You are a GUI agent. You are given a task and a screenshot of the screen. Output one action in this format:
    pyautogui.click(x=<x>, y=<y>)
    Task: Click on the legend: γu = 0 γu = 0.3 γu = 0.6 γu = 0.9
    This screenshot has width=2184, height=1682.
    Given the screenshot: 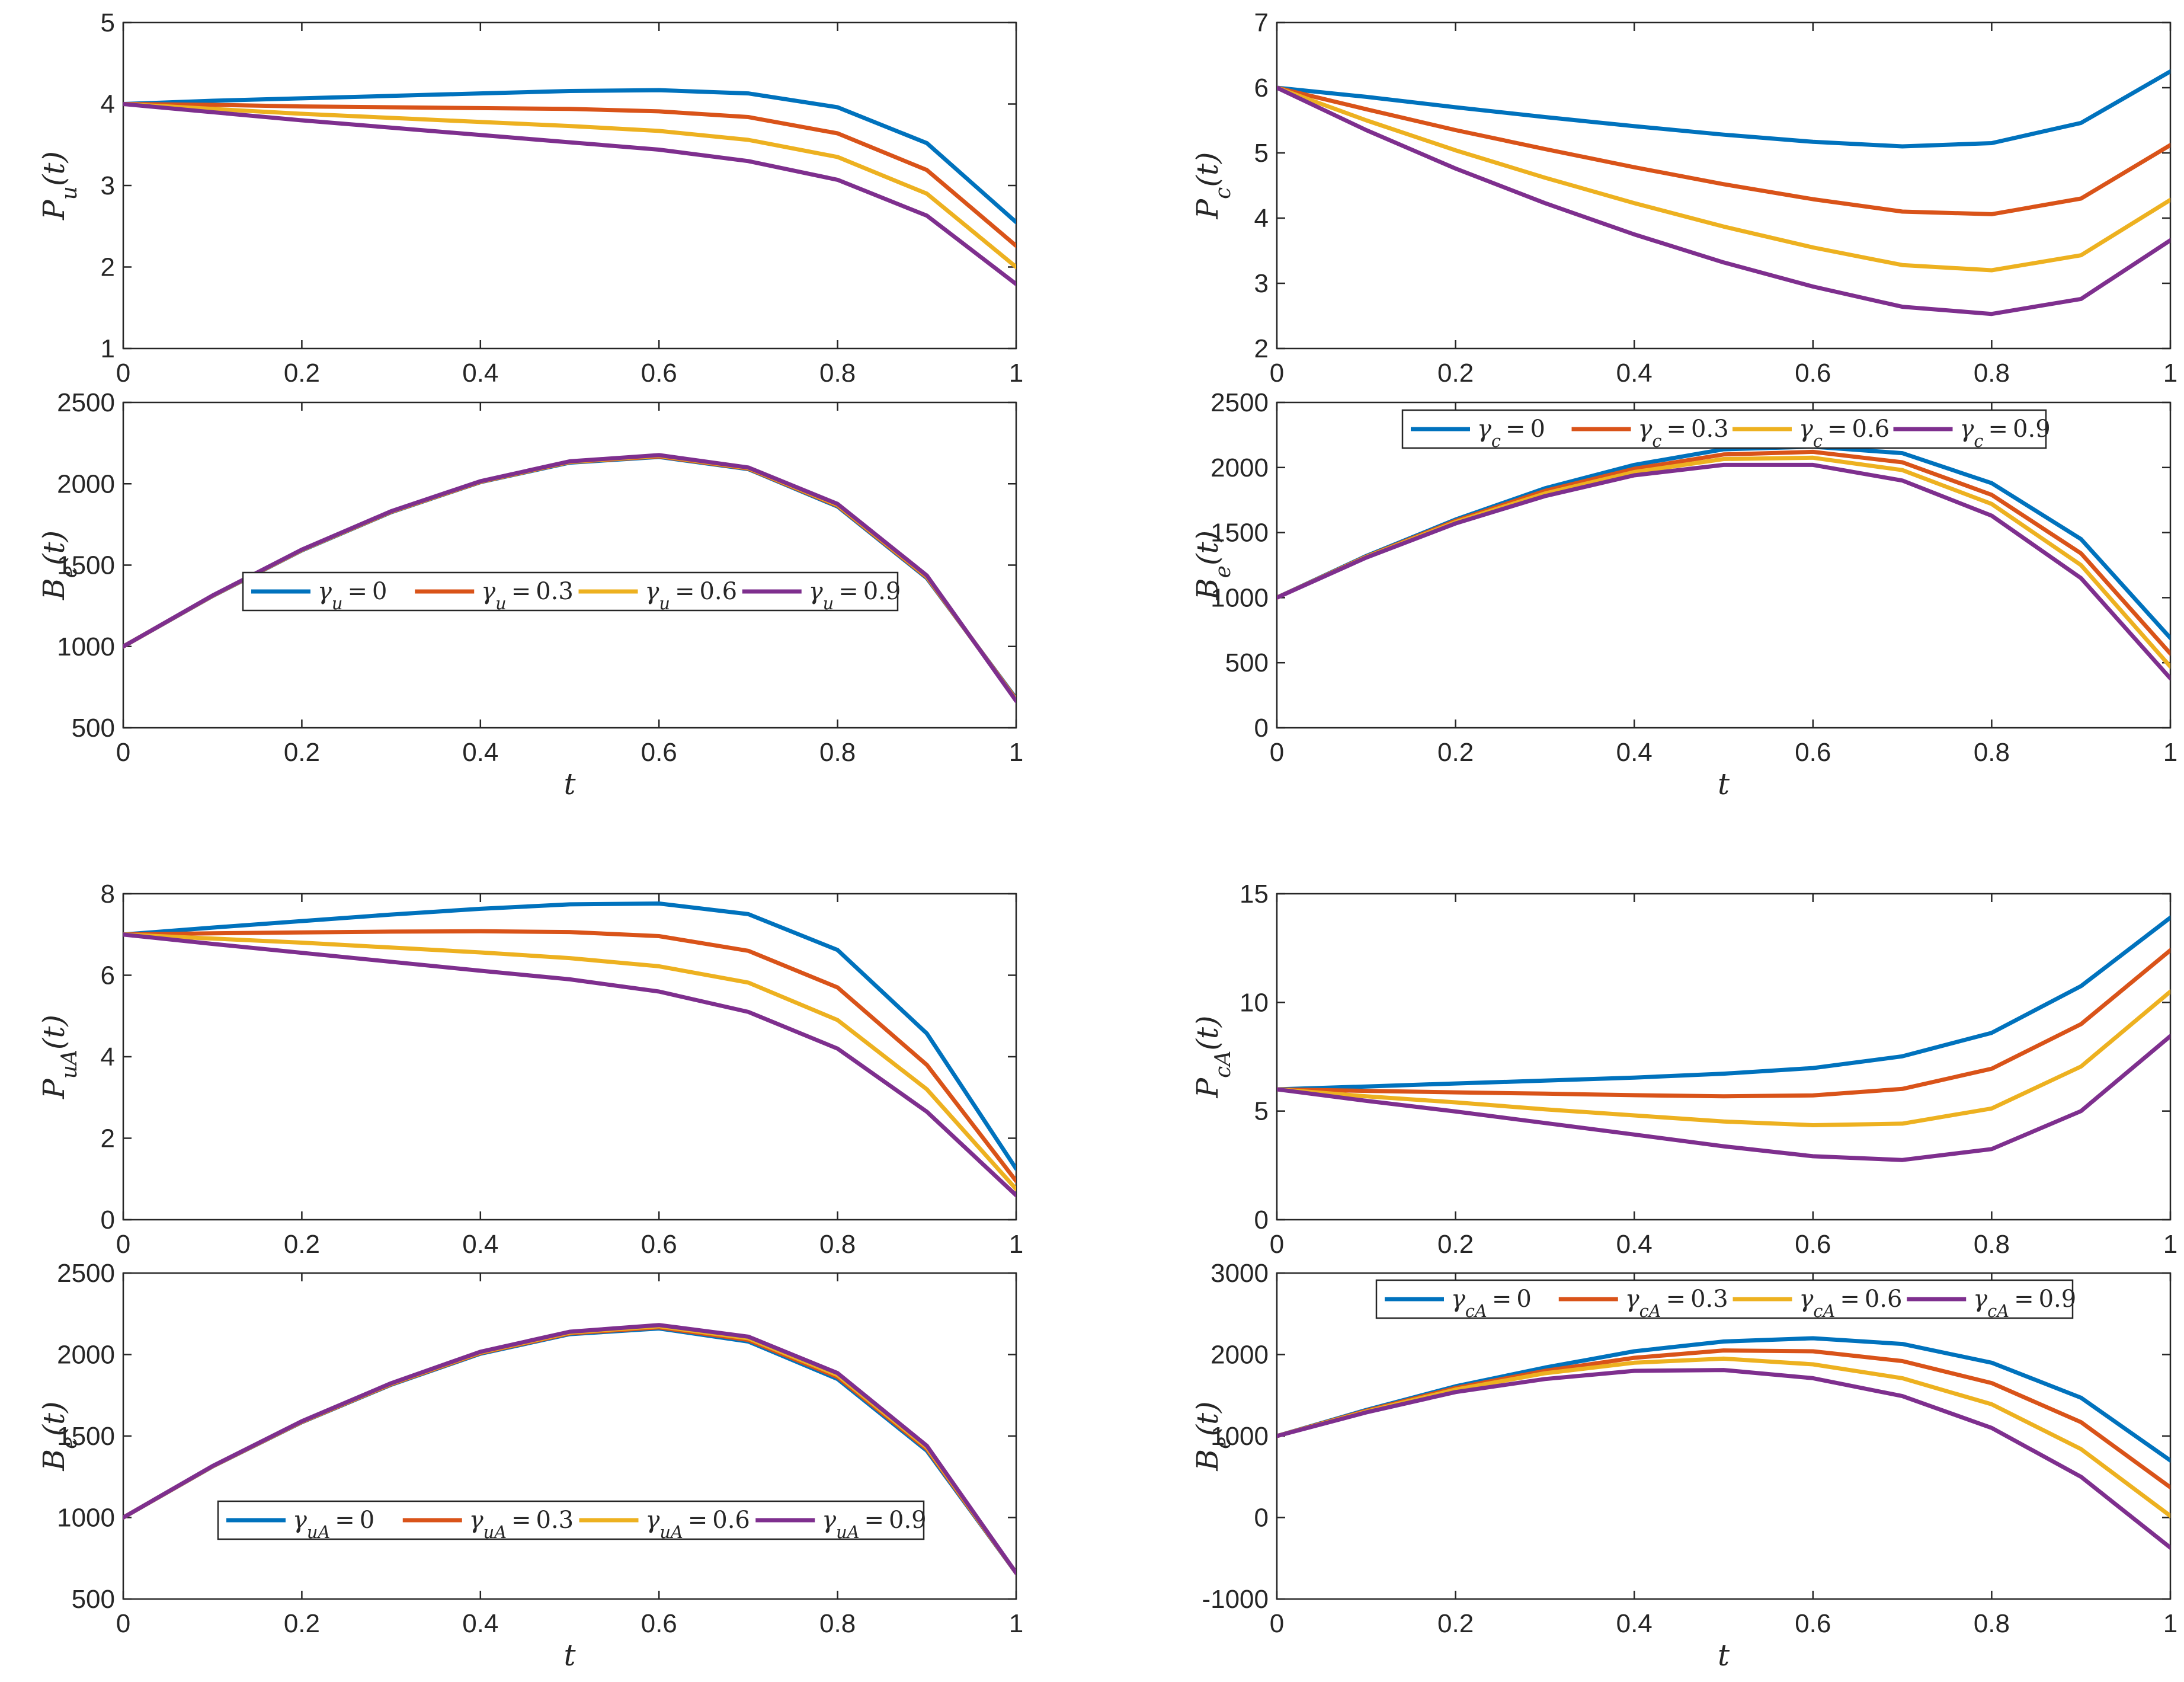 What is the action you would take?
    pyautogui.click(x=571, y=592)
    